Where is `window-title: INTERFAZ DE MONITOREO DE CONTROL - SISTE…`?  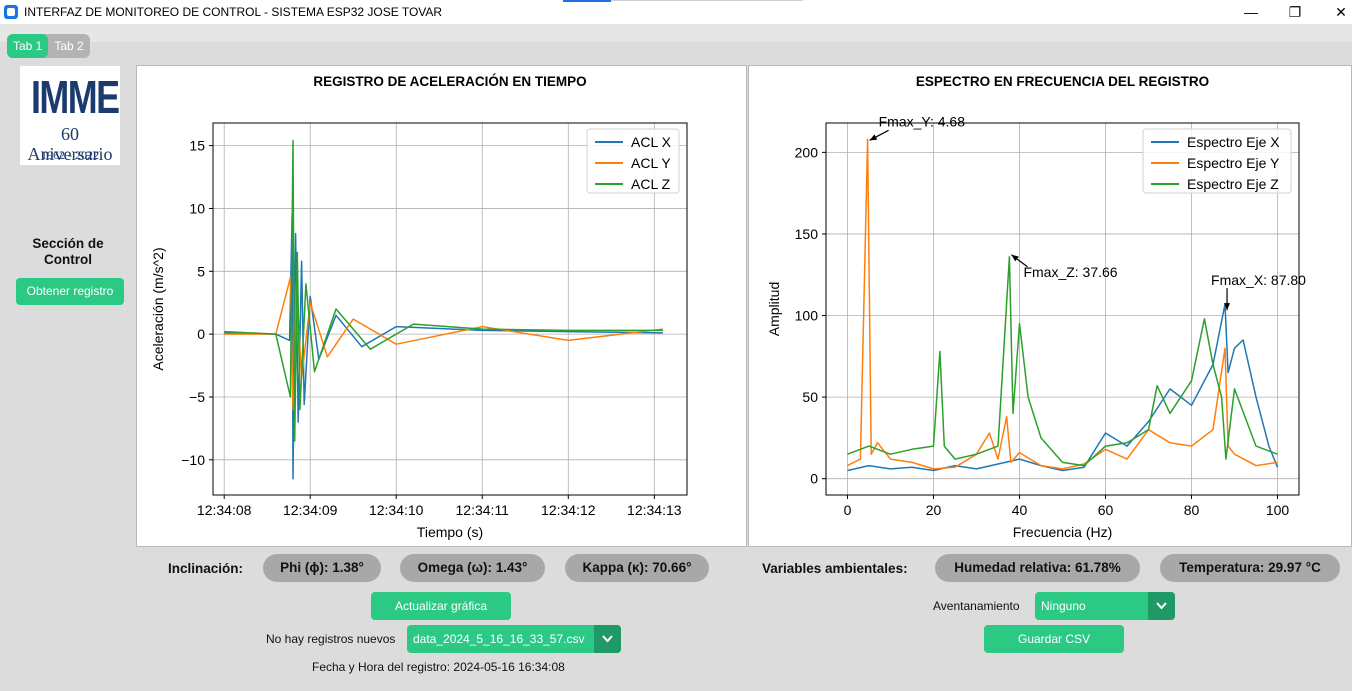
window-title: INTERFAZ DE MONITOREO DE CONTROL - SISTE… is located at coordinates (233, 12).